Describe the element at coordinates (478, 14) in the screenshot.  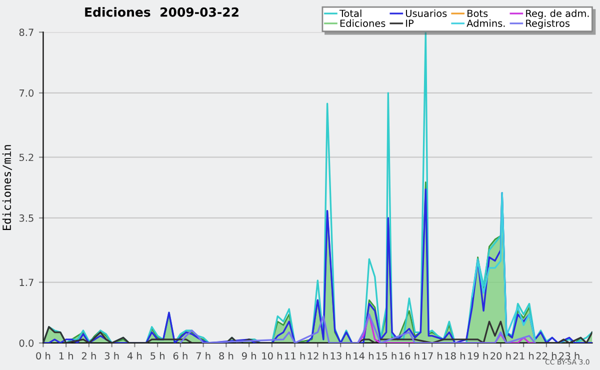
I see `legend-label: Bots` at that location.